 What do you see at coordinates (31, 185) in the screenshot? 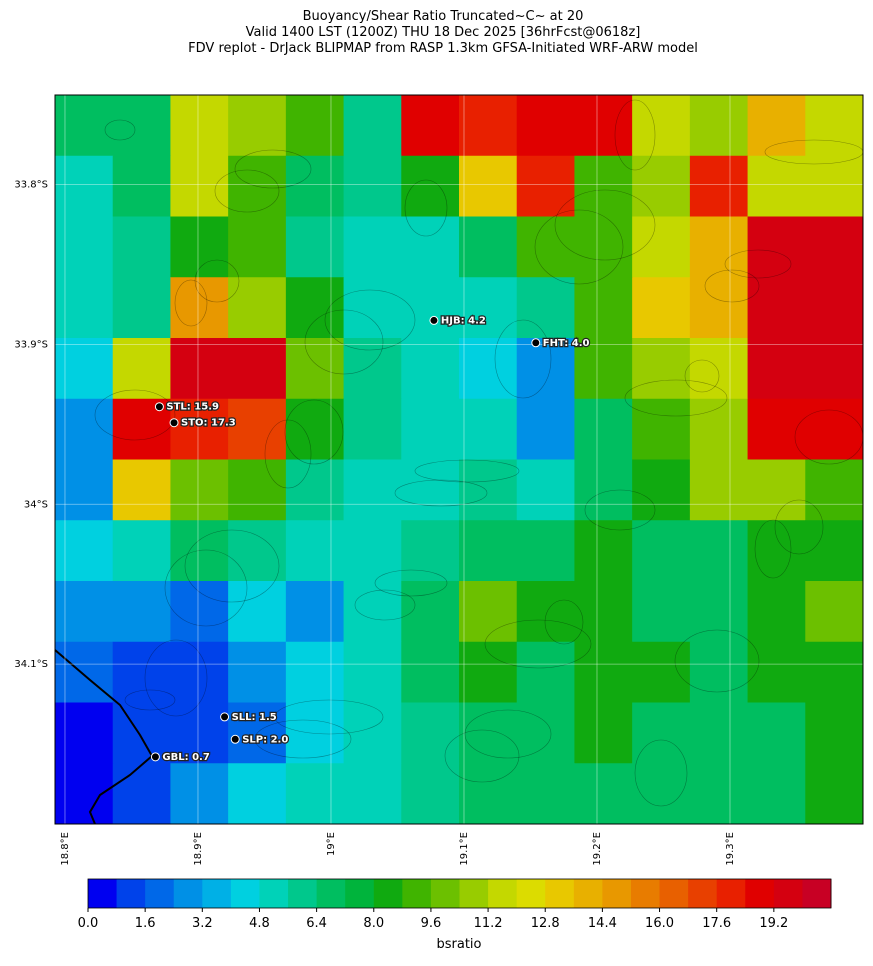
I see `lat-tick-label: 33.8°S` at bounding box center [31, 185].